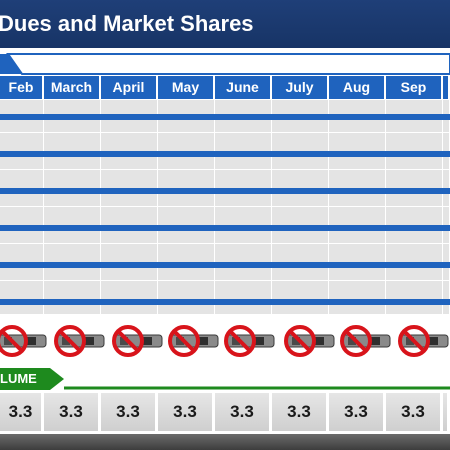  Describe the element at coordinates (186, 87) in the screenshot. I see `month-header-cell: May` at that location.